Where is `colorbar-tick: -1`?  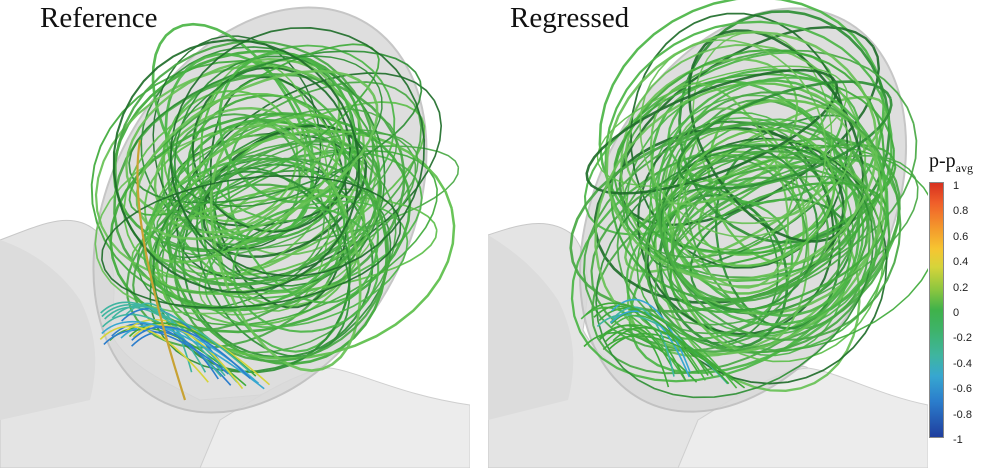
colorbar-tick: -1 is located at coordinates (958, 440).